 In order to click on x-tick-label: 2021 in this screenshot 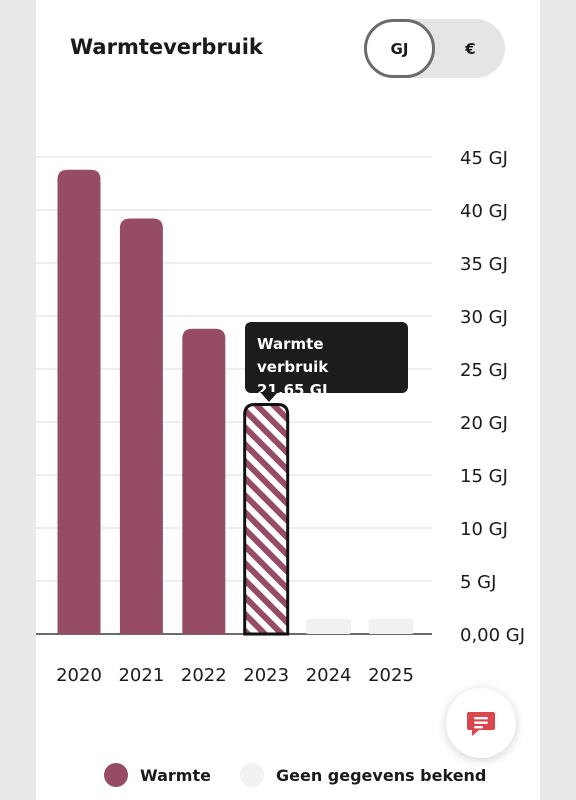, I will do `click(141, 675)`.